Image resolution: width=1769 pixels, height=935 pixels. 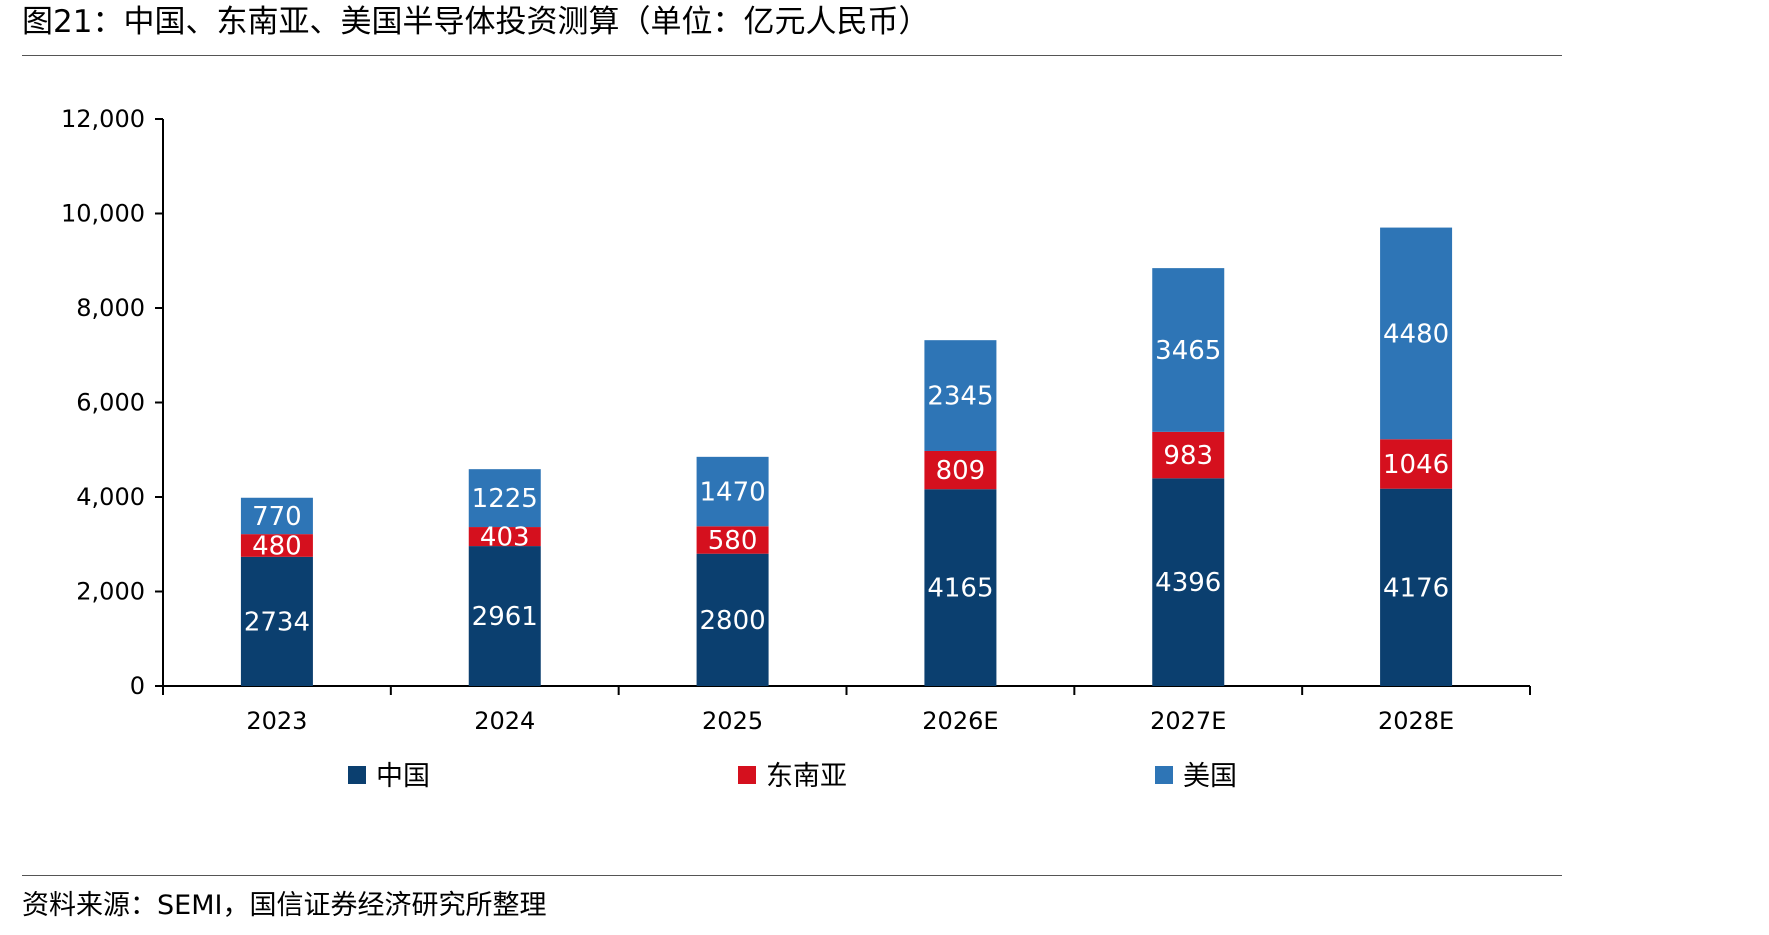 I want to click on y-tick-label: 8,000, so click(x=110, y=308).